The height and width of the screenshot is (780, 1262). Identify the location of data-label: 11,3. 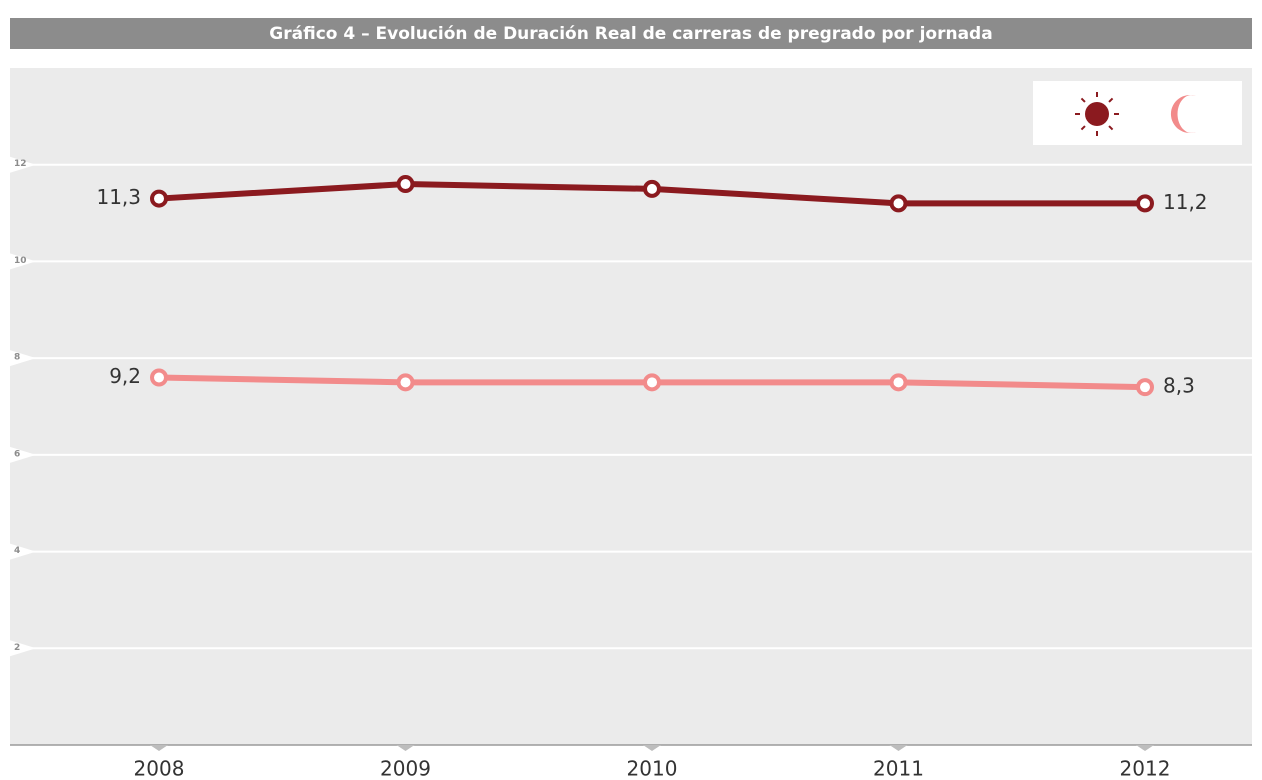
(118, 197).